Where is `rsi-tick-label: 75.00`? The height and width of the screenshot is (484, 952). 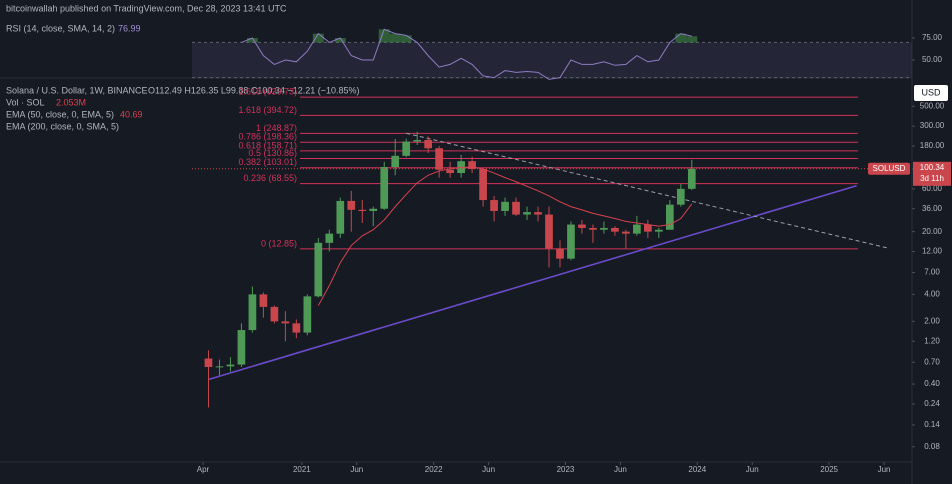 rsi-tick-label: 75.00 is located at coordinates (932, 37).